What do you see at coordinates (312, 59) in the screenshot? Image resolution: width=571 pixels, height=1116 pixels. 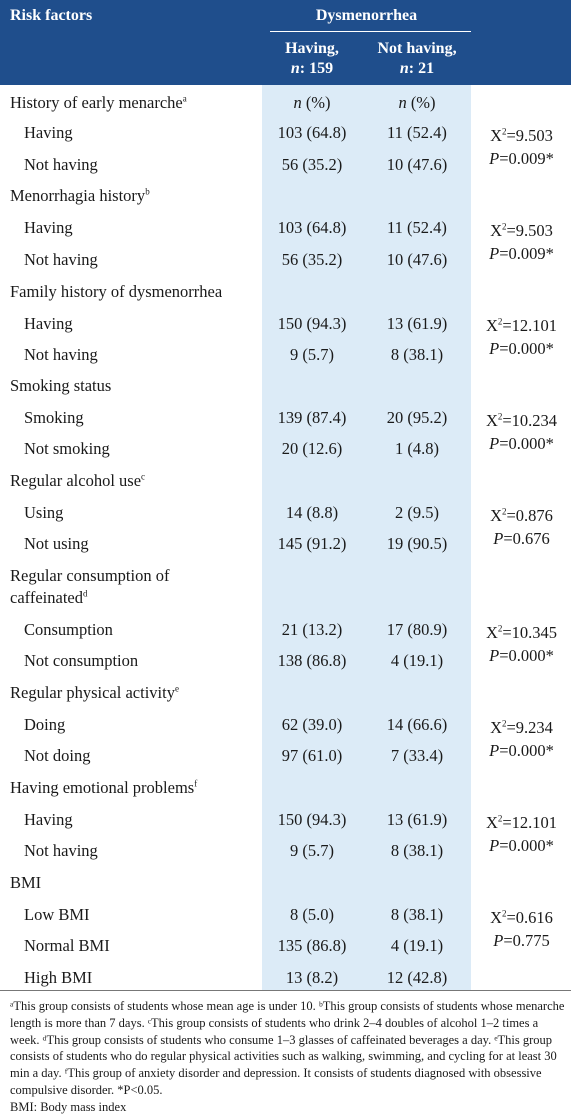 I see `header-having: Having, n: 159` at bounding box center [312, 59].